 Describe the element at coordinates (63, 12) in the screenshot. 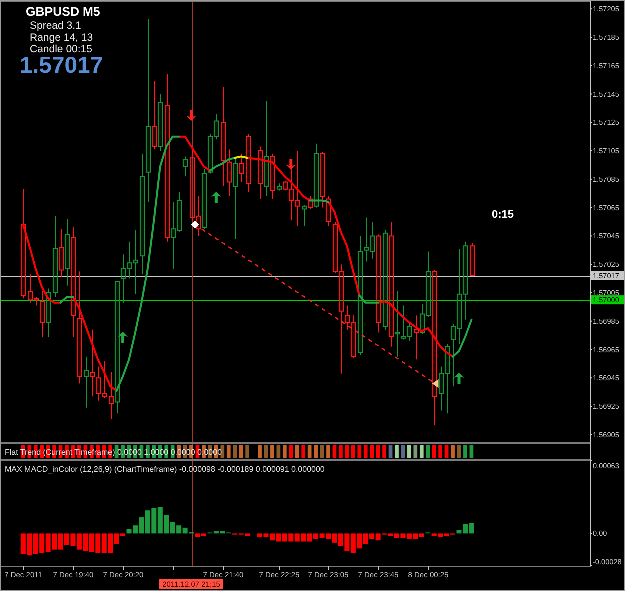

I see `chart-title: GBPUSD M5` at that location.